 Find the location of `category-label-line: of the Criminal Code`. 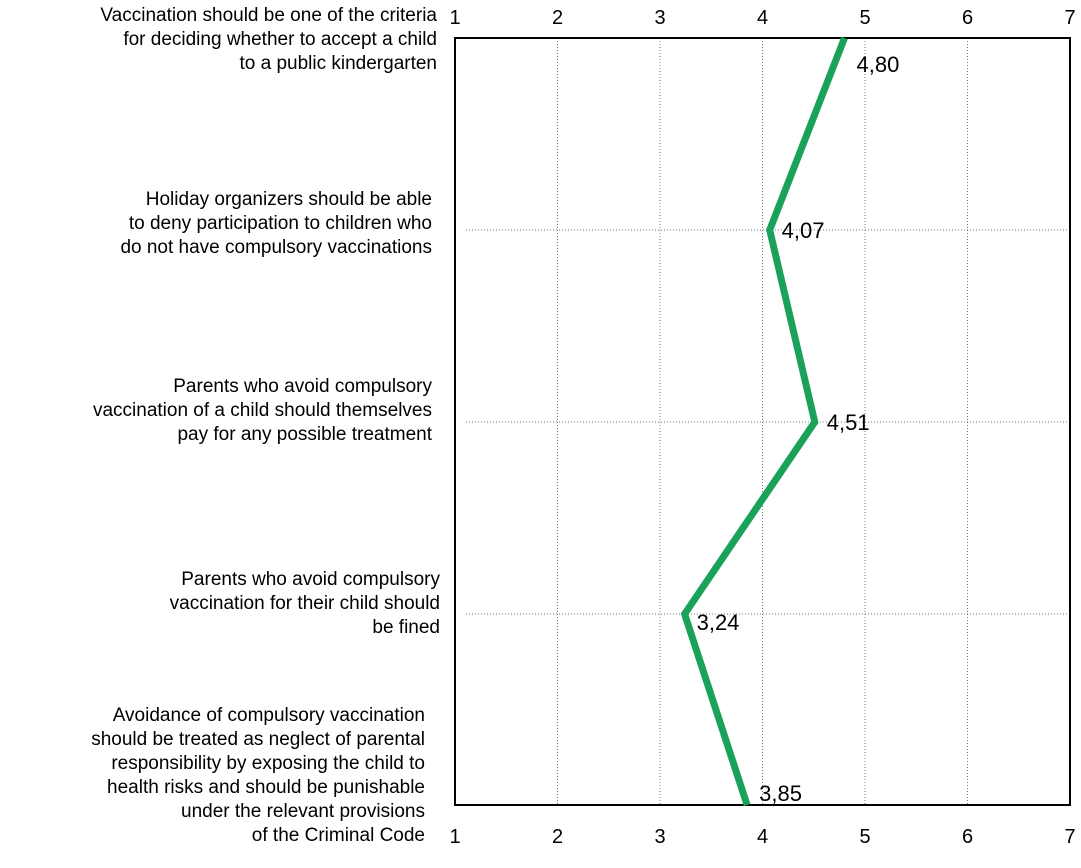

category-label-line: of the Criminal Code is located at coordinates (338, 835).